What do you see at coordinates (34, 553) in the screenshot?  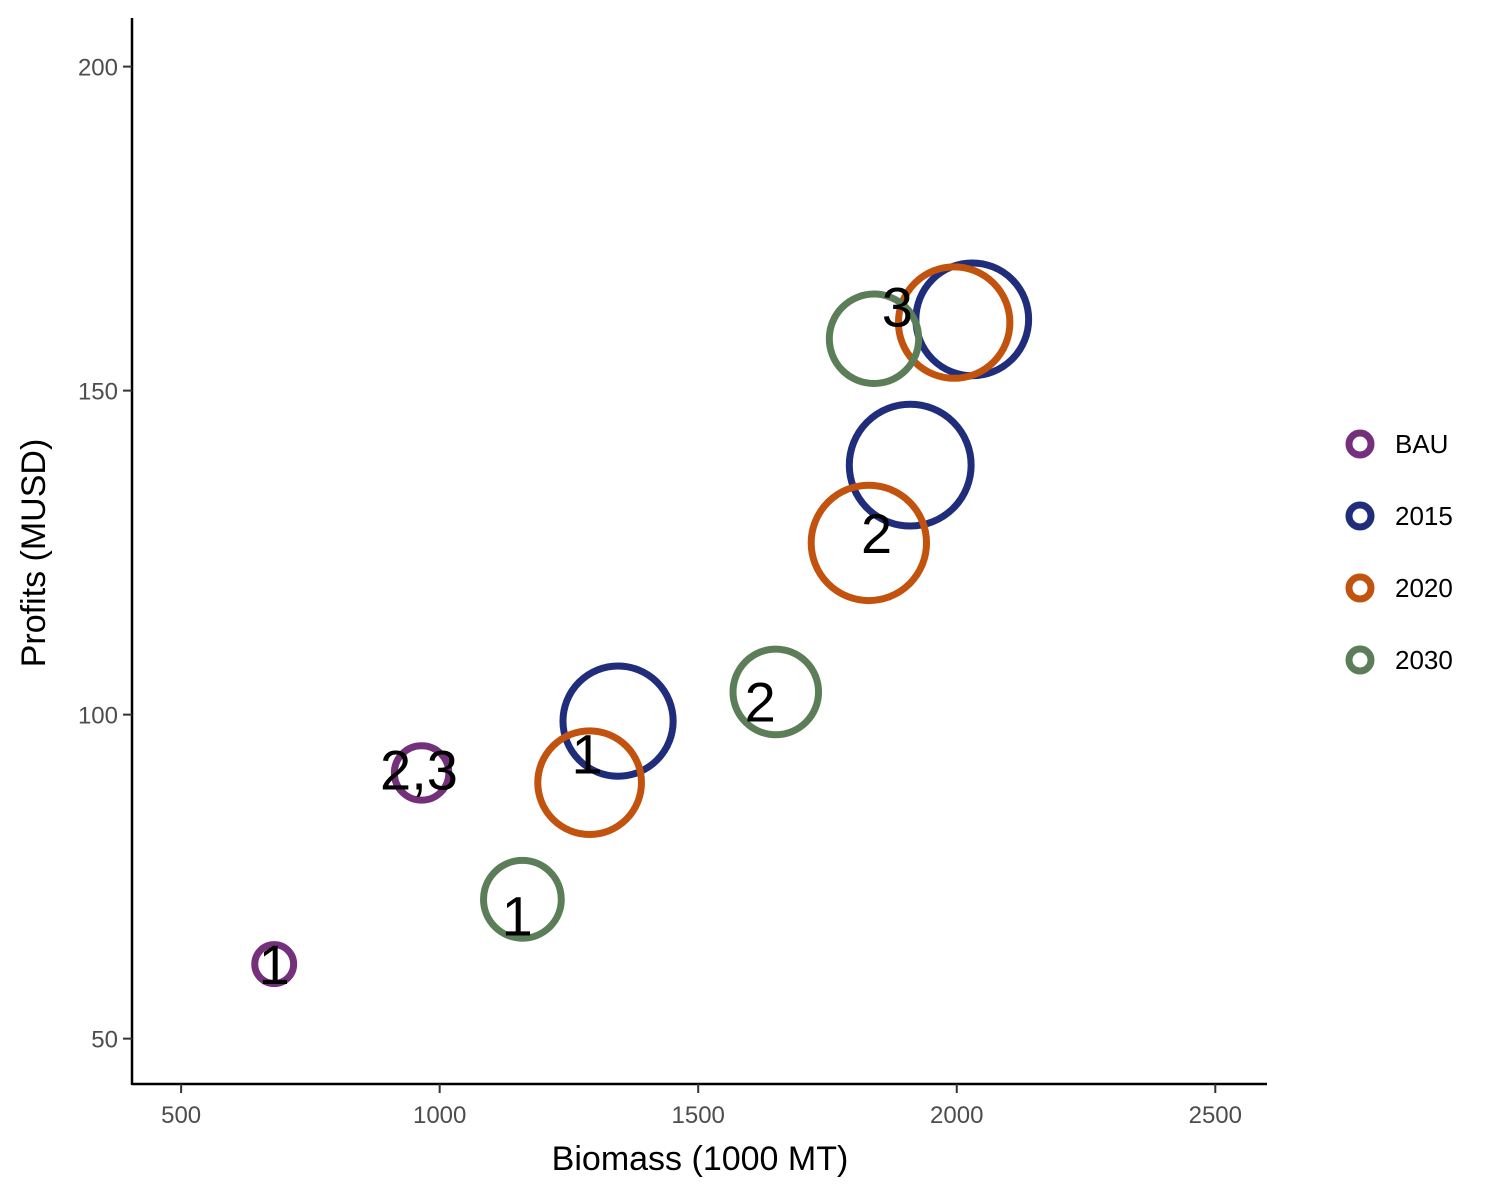 I see `y-axis-title: Profits (MUSD)` at bounding box center [34, 553].